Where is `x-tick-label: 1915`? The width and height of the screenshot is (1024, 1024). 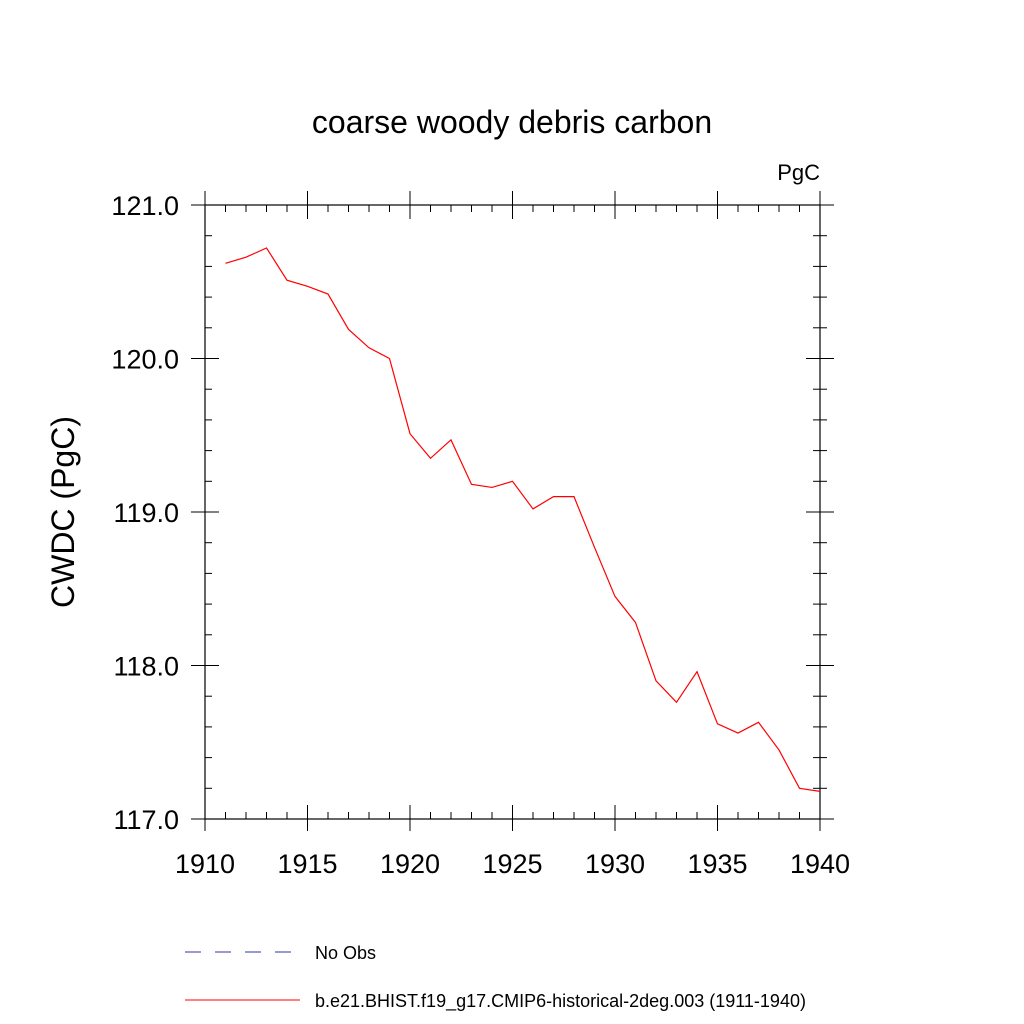
x-tick-label: 1915 is located at coordinates (307, 864).